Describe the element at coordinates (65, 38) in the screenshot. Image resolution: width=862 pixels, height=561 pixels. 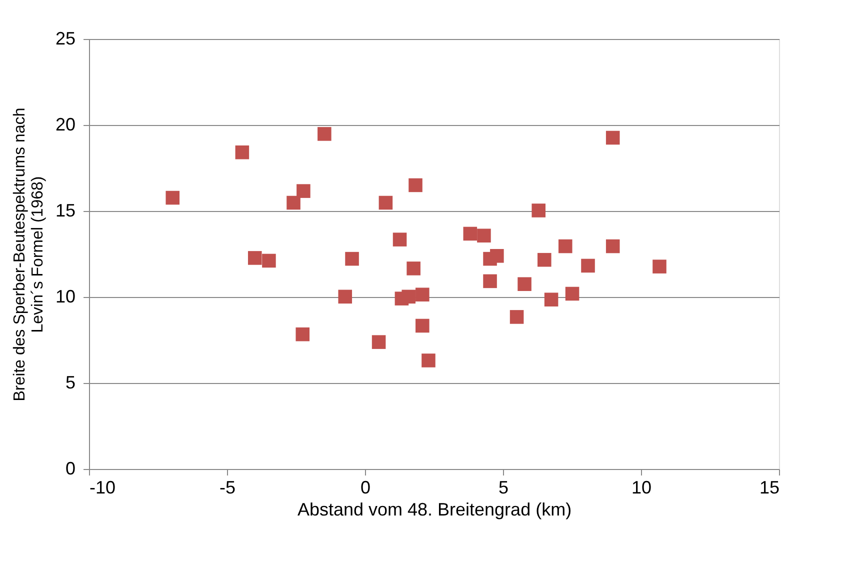
I see `y-tick-label: 25` at that location.